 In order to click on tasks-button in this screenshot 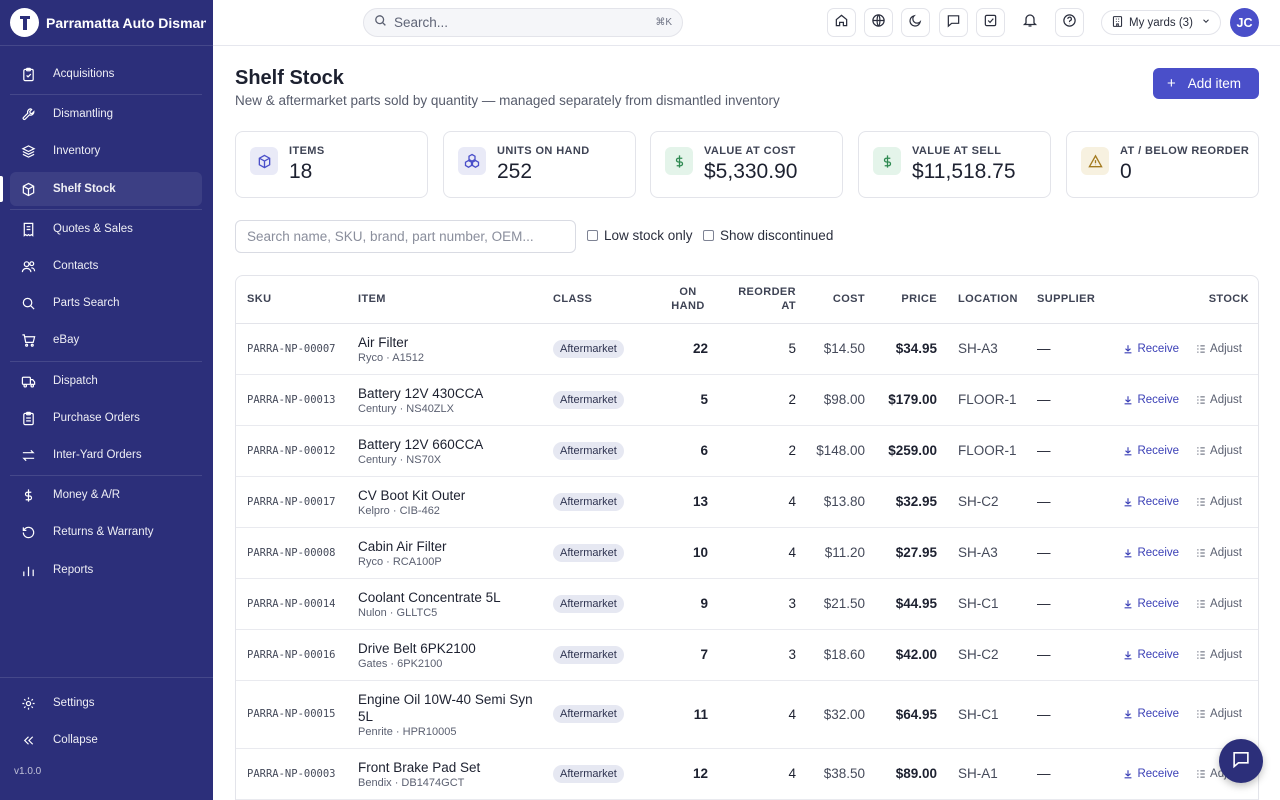, I will do `click(990, 22)`.